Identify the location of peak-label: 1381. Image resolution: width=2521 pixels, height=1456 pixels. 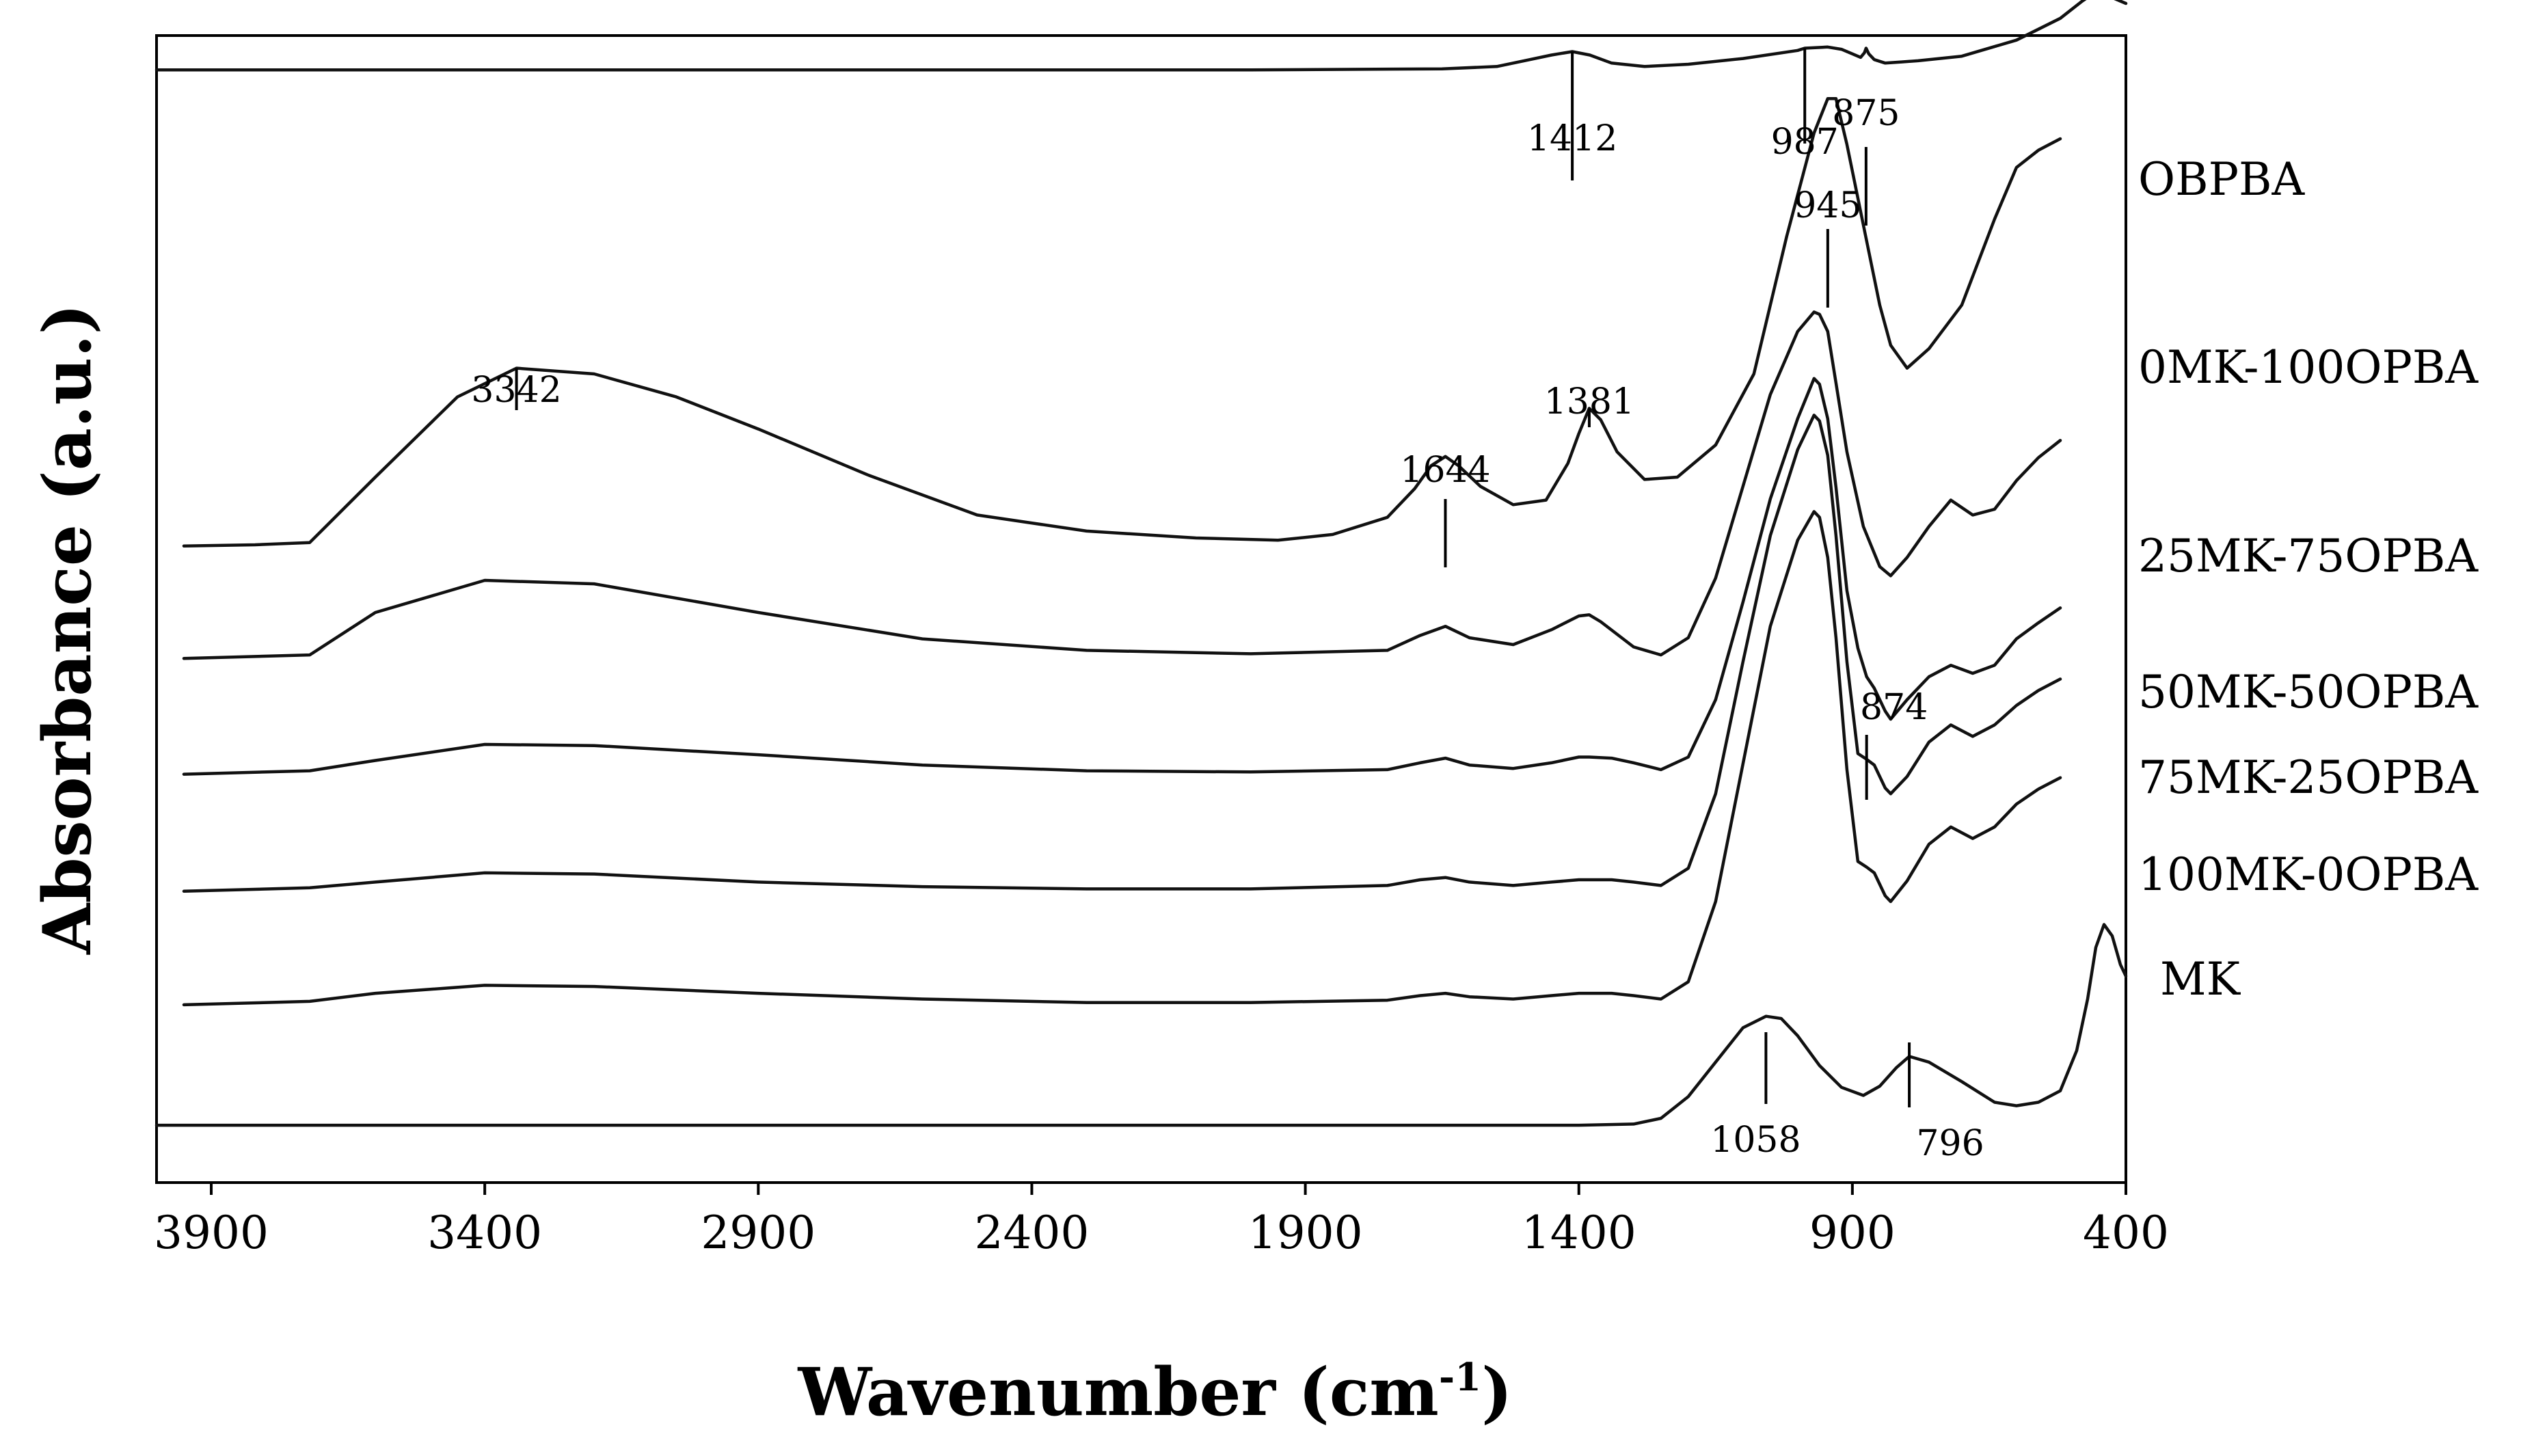
(1589, 402).